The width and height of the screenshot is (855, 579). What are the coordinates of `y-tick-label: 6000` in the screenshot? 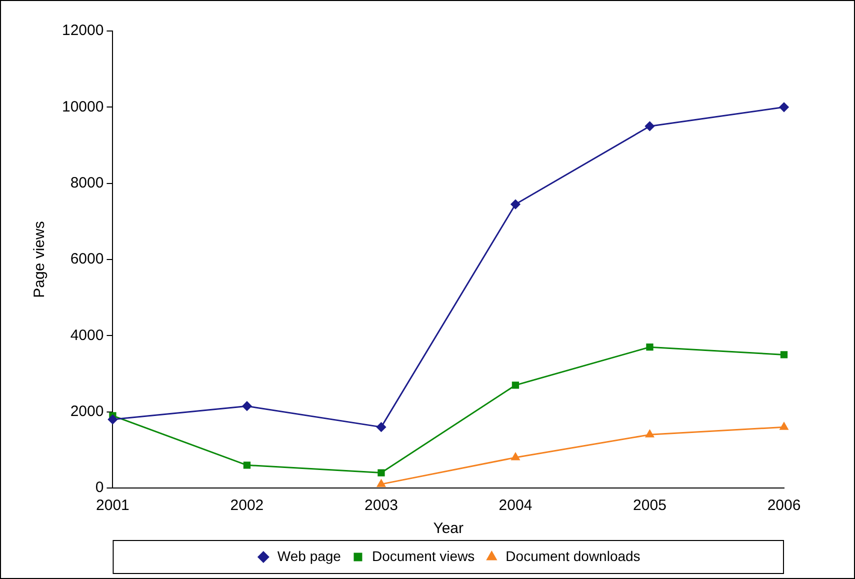 It's located at (87, 259).